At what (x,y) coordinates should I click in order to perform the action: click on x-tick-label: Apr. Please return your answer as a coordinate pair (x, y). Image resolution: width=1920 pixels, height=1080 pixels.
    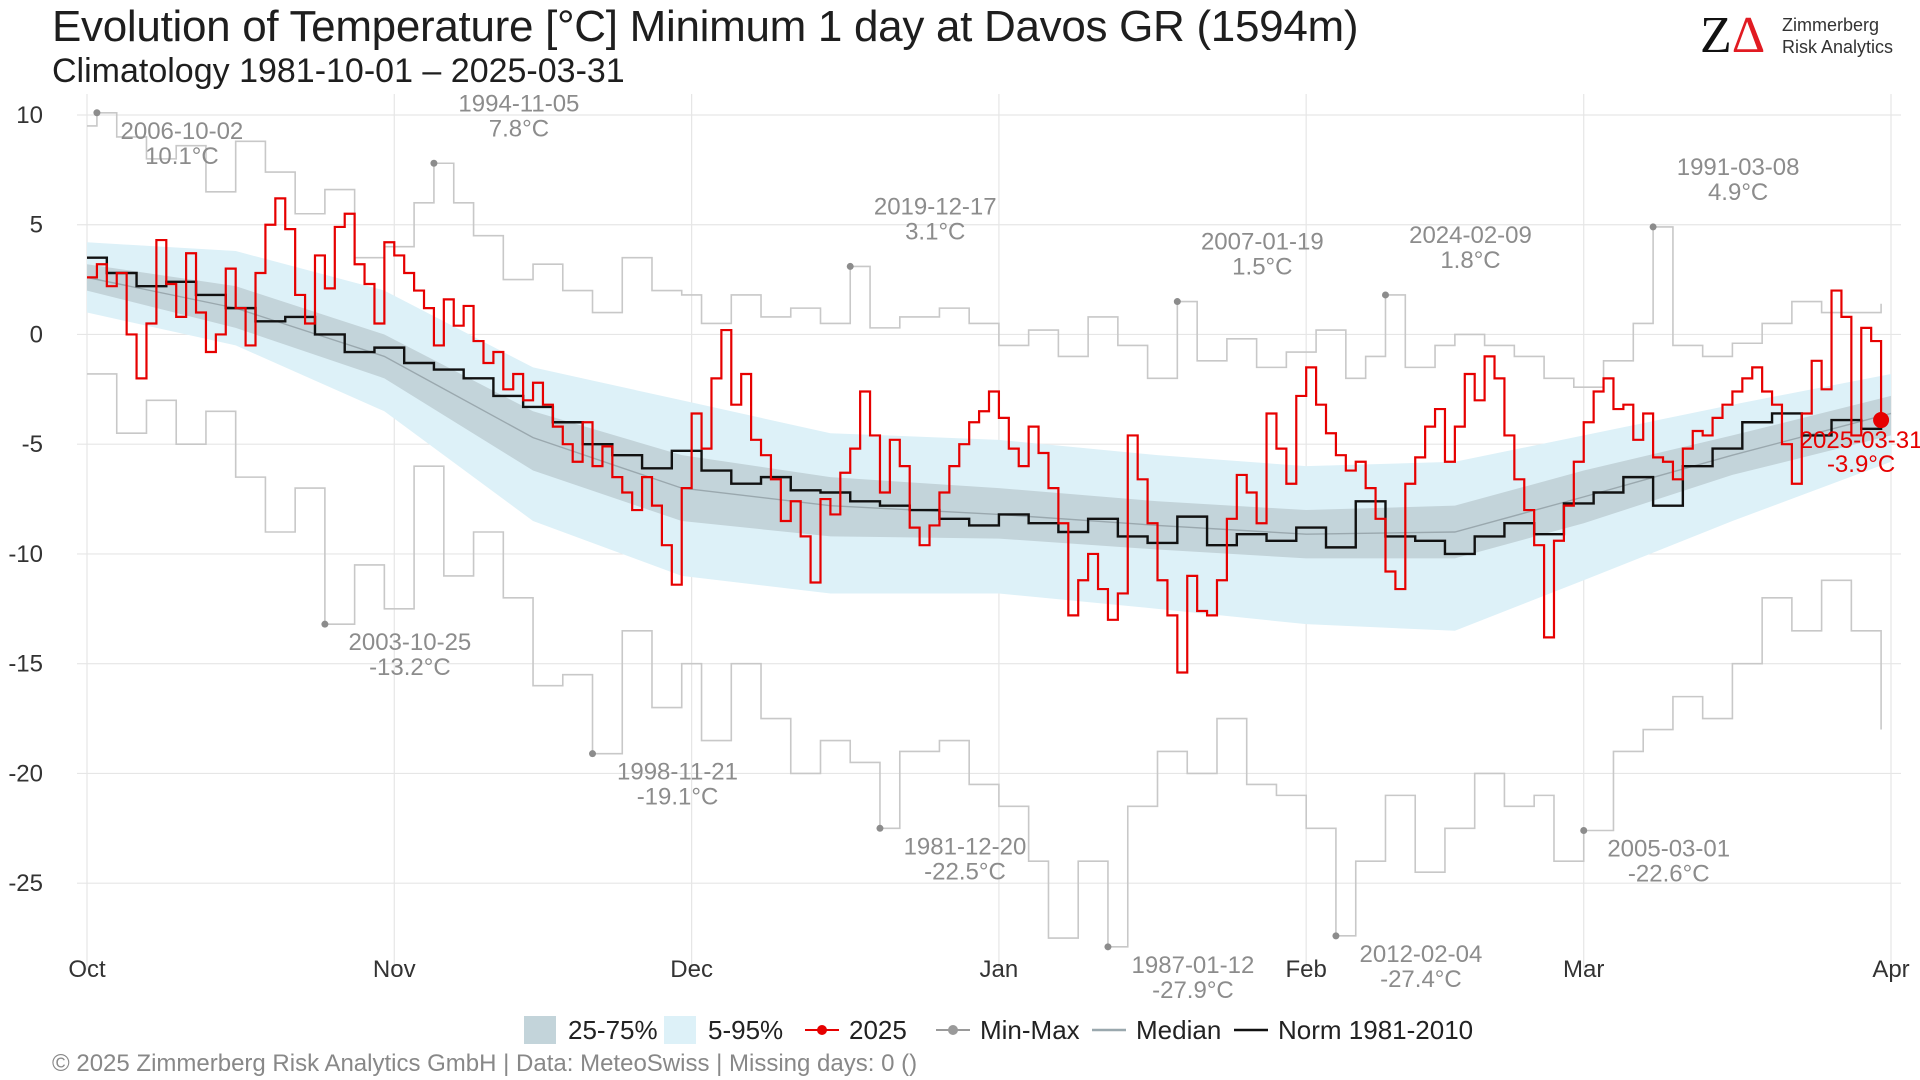
    Looking at the image, I should click on (1890, 969).